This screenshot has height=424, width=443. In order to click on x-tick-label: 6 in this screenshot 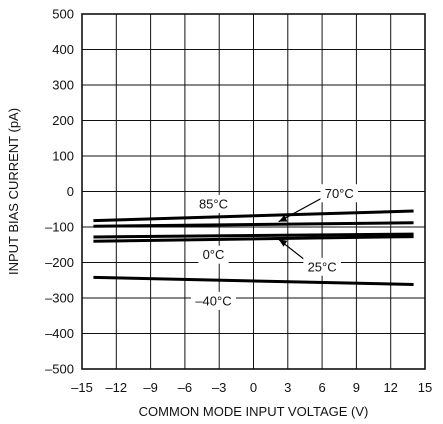, I will do `click(321, 387)`.